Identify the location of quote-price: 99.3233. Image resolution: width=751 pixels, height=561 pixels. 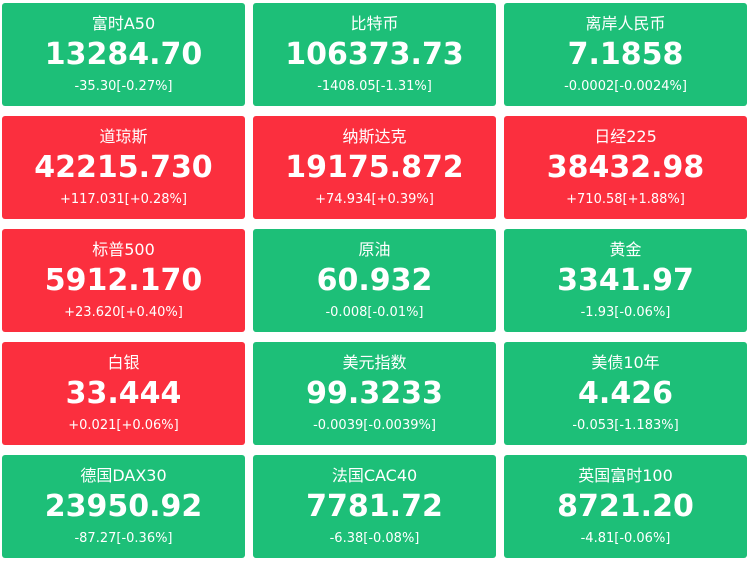
(374, 393).